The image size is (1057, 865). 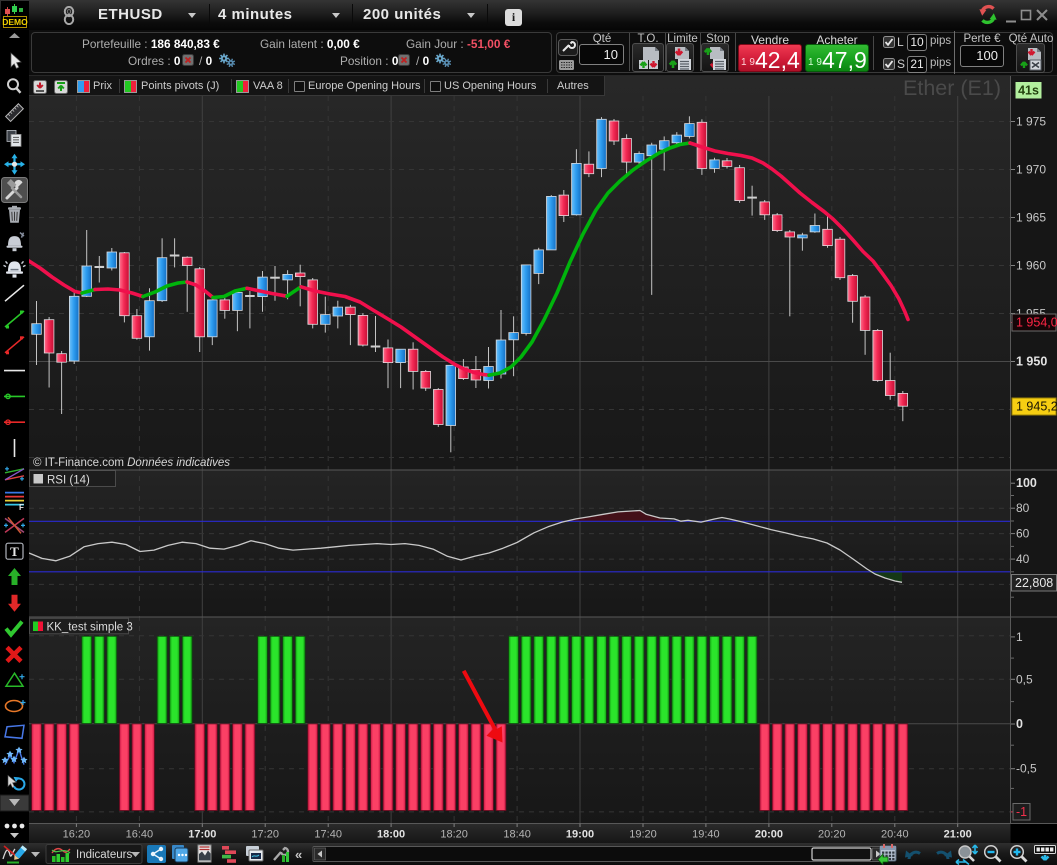 What do you see at coordinates (1036, 407) in the screenshot?
I see `svg-text: 1 945,2` at bounding box center [1036, 407].